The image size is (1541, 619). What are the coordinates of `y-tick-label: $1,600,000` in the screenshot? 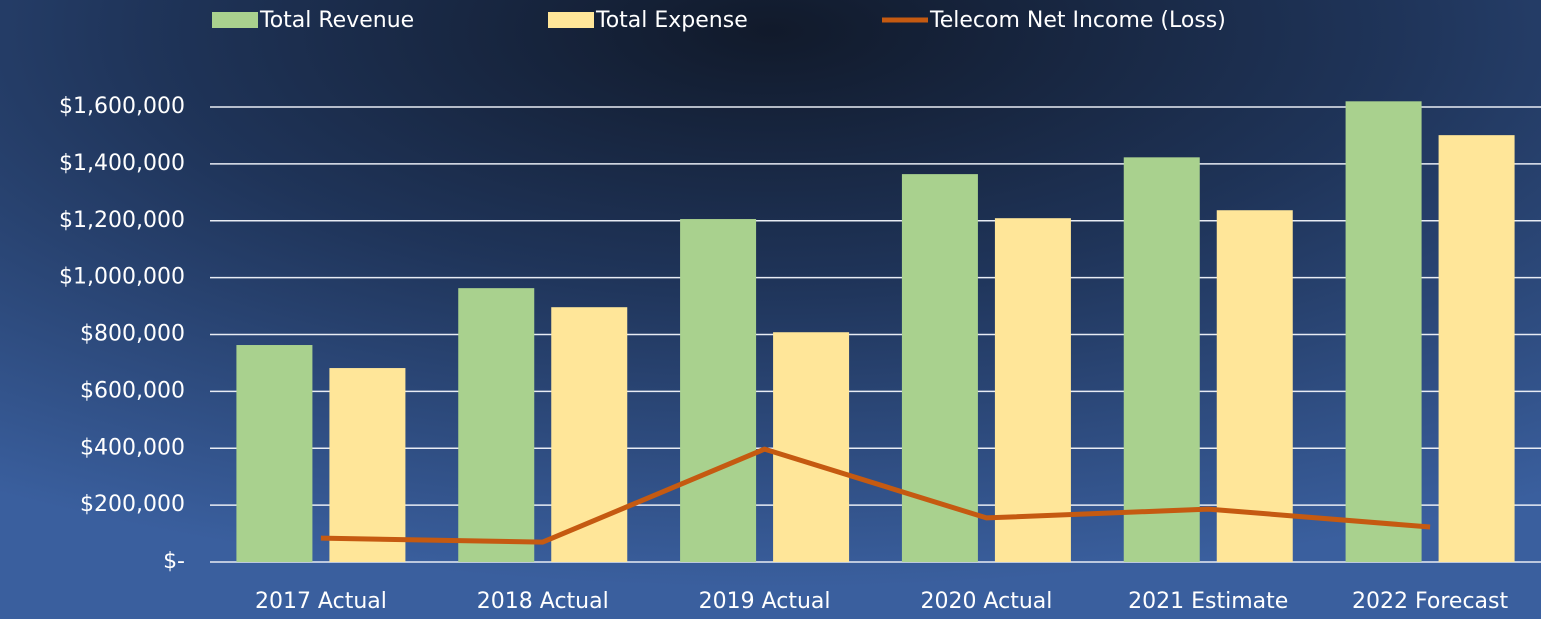 It's located at (122, 106).